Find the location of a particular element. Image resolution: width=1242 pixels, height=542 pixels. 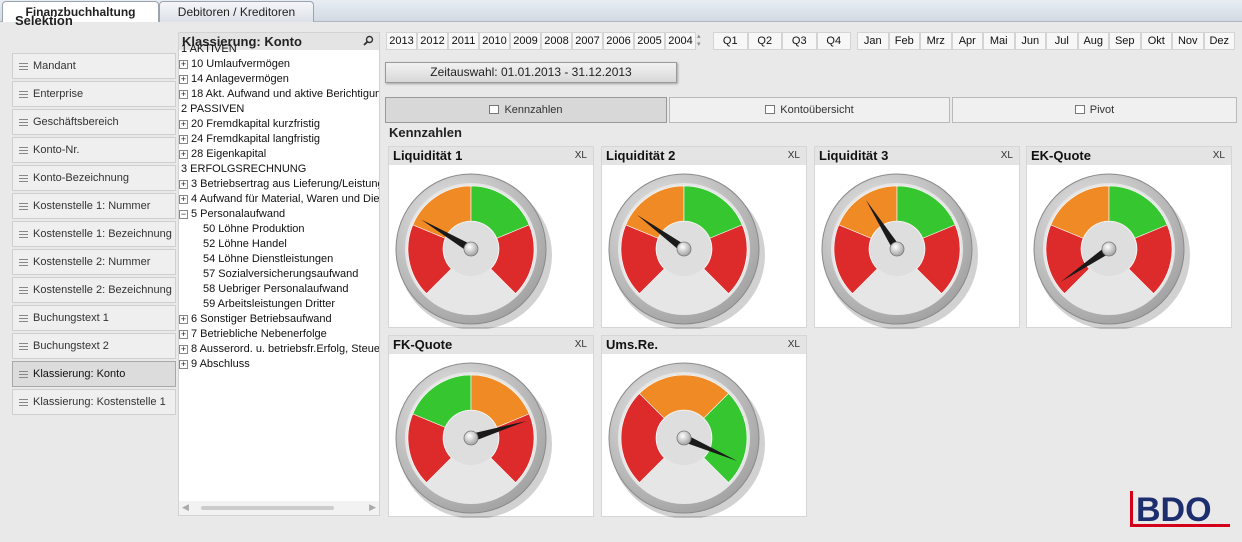

year-cell: 2012 is located at coordinates (432, 41).